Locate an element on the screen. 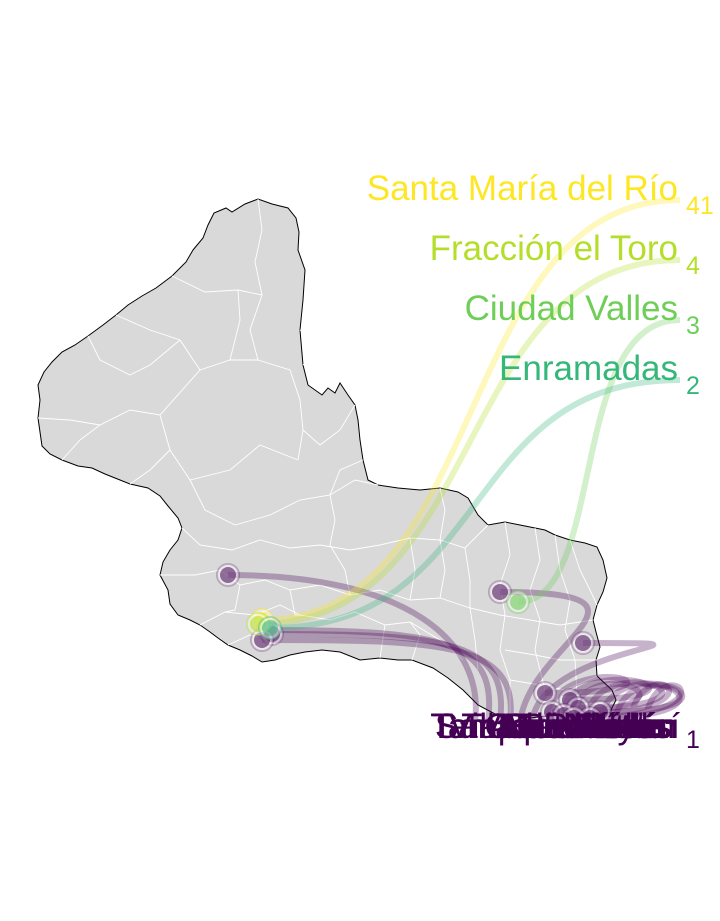 Image resolution: width=720 pixels, height=921 pixels. location-label: Coxcatlán is located at coordinates (562, 726).